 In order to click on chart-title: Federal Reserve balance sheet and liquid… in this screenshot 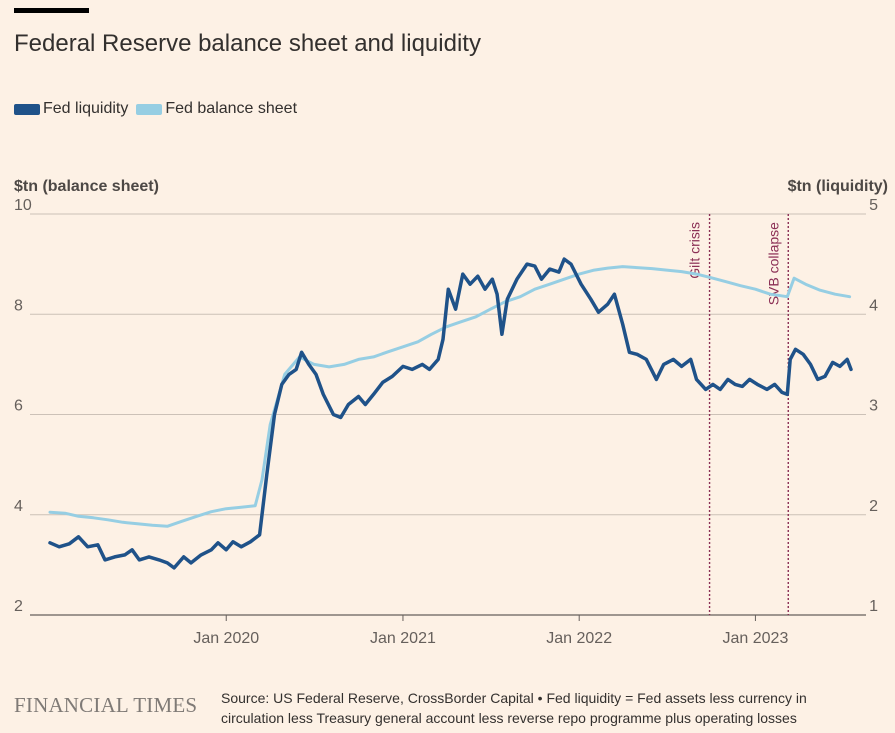, I will do `click(247, 43)`.